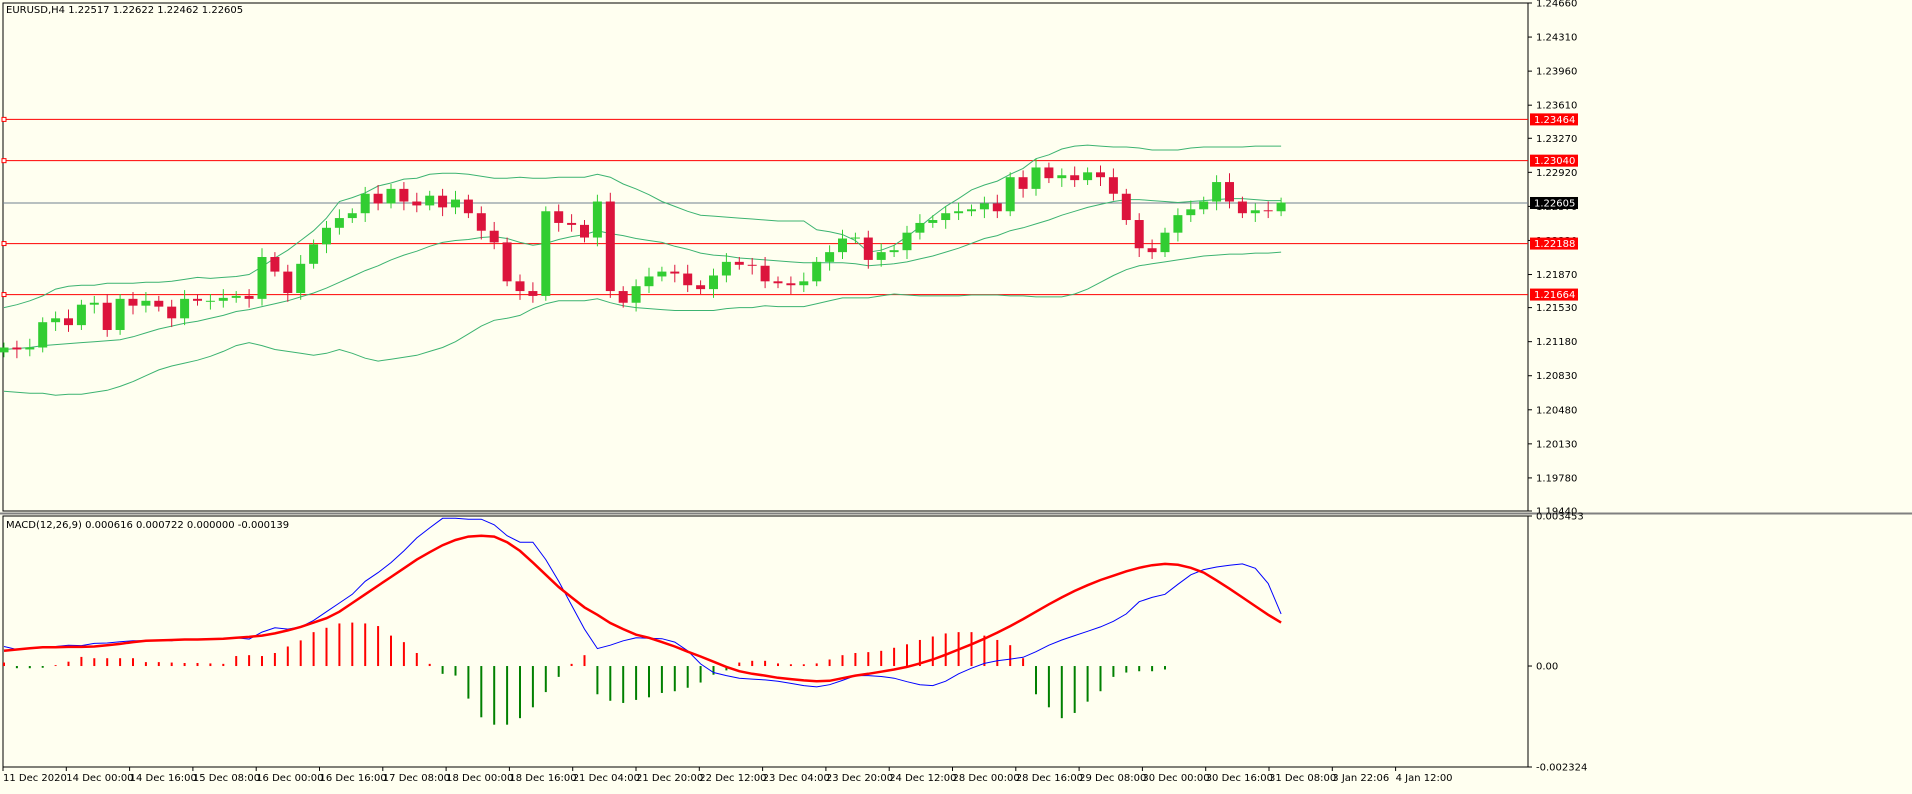  I want to click on time-tick-label: 21 Dec 04:00, so click(606, 778).